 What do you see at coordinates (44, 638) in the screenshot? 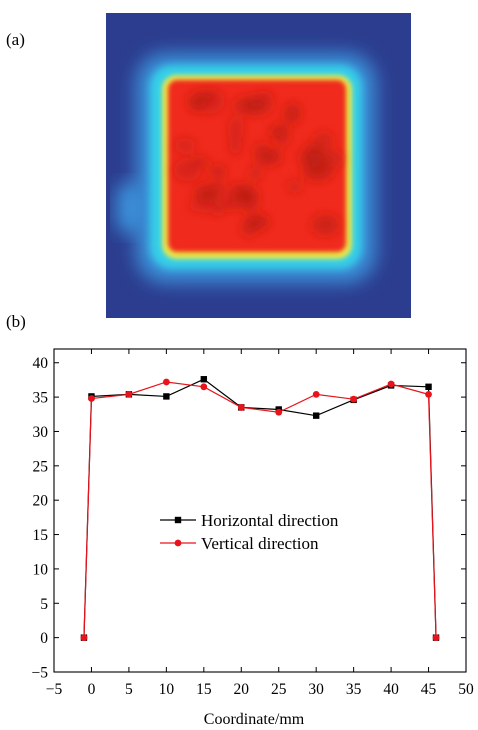
I see `y-tick-label: 0` at bounding box center [44, 638].